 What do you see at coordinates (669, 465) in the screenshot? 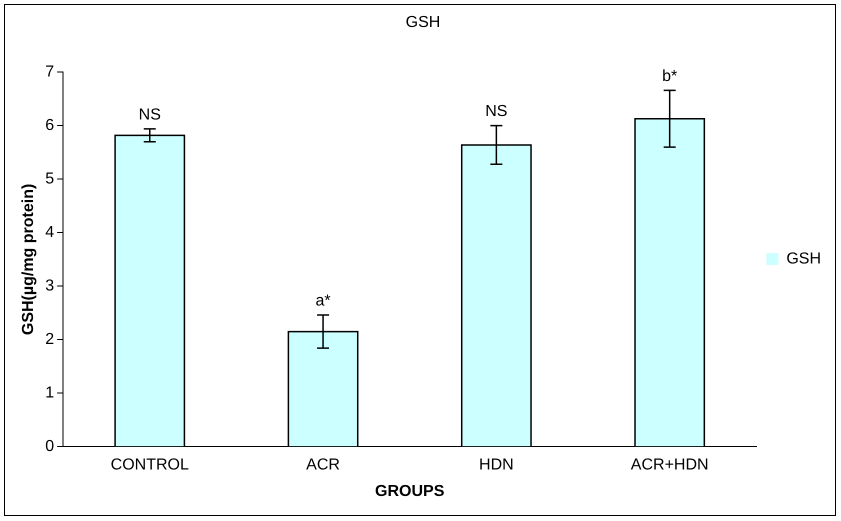
I see `x-tick-label: ACR+HDN` at bounding box center [669, 465].